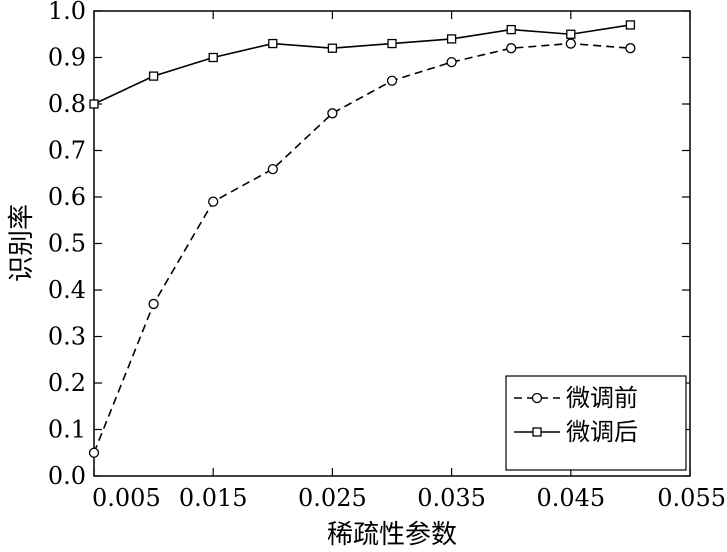 The image size is (727, 552). I want to click on y-tick-label: 0.9, so click(67, 58).